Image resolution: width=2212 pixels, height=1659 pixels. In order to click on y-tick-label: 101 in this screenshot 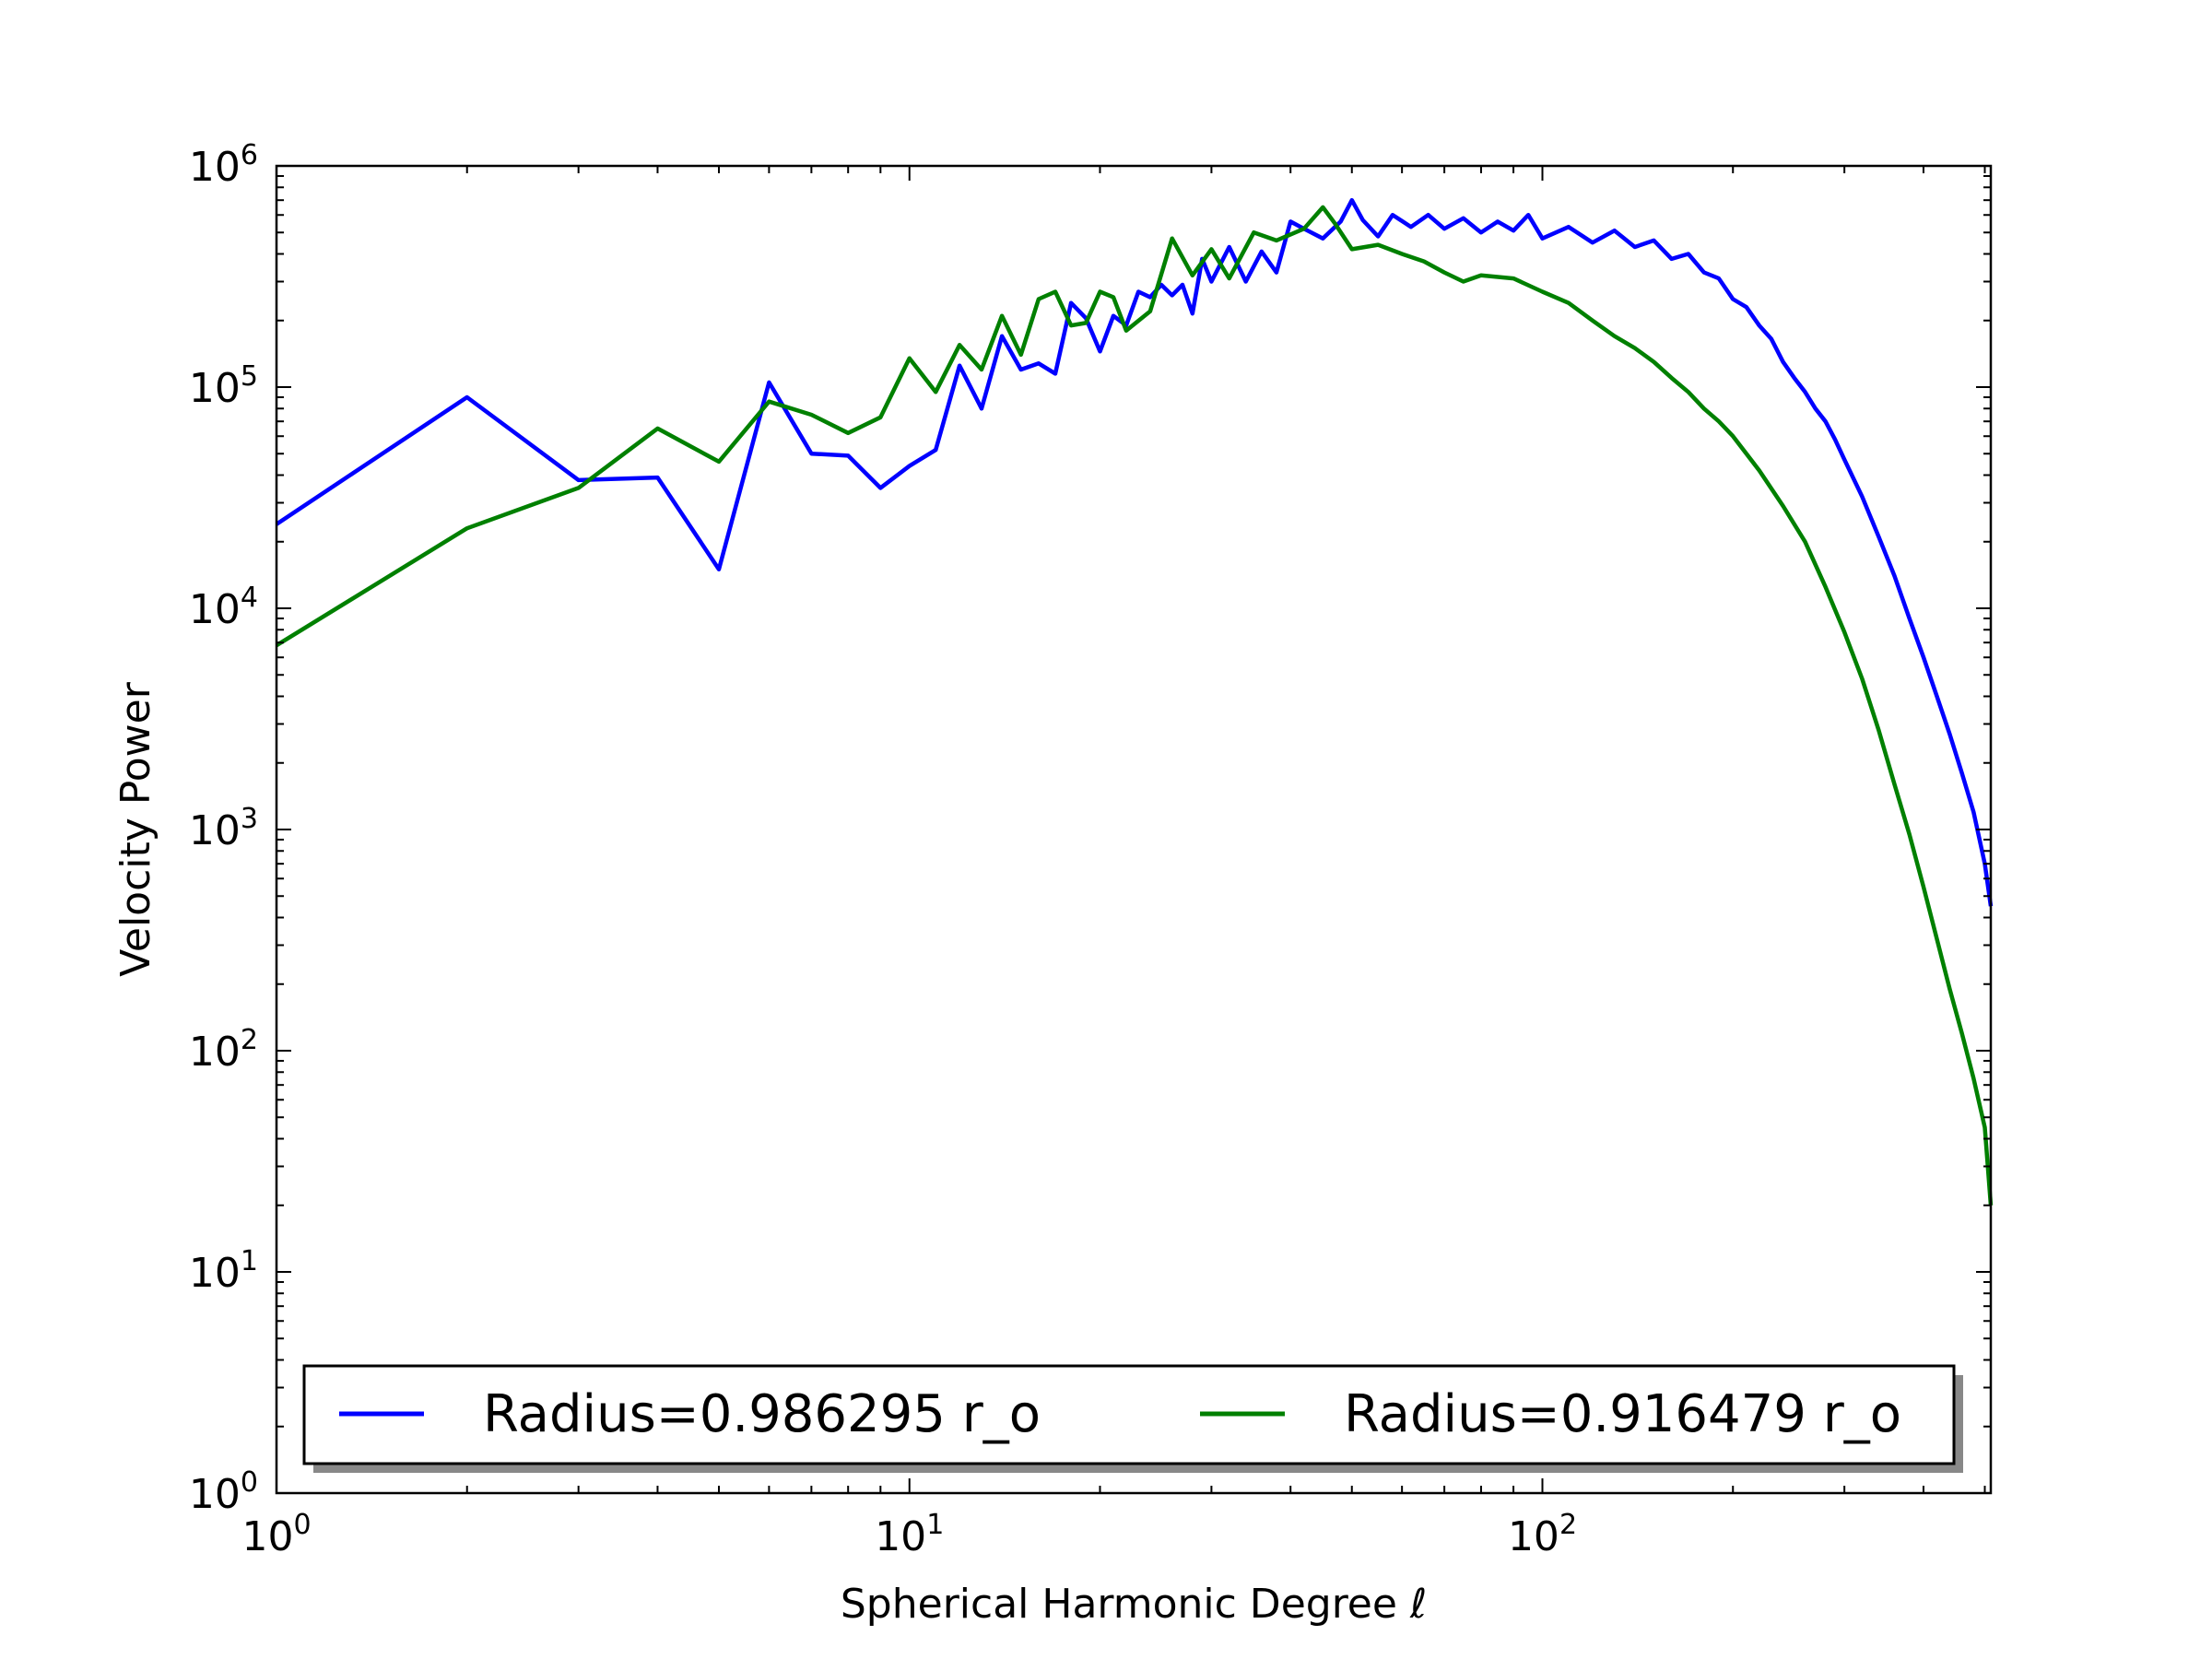, I will do `click(223, 1271)`.